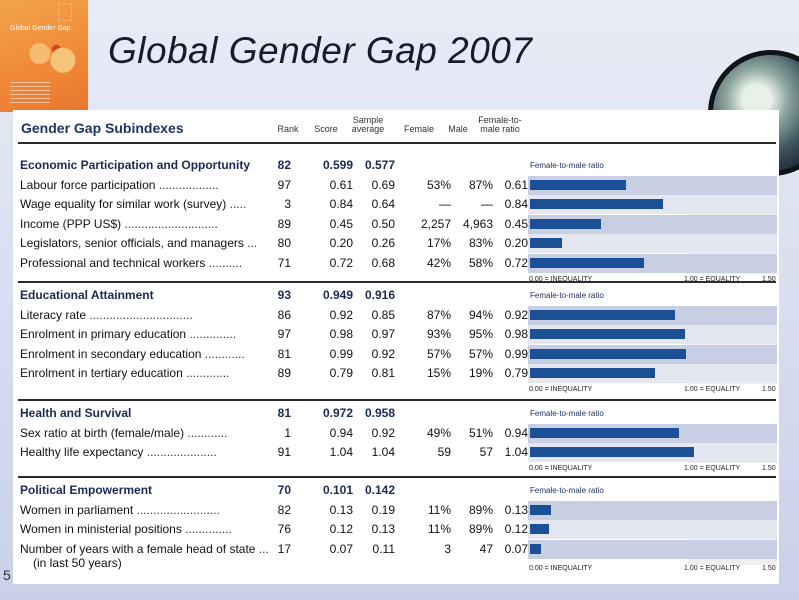 The height and width of the screenshot is (600, 799). I want to click on row-male: 51%, so click(480, 432).